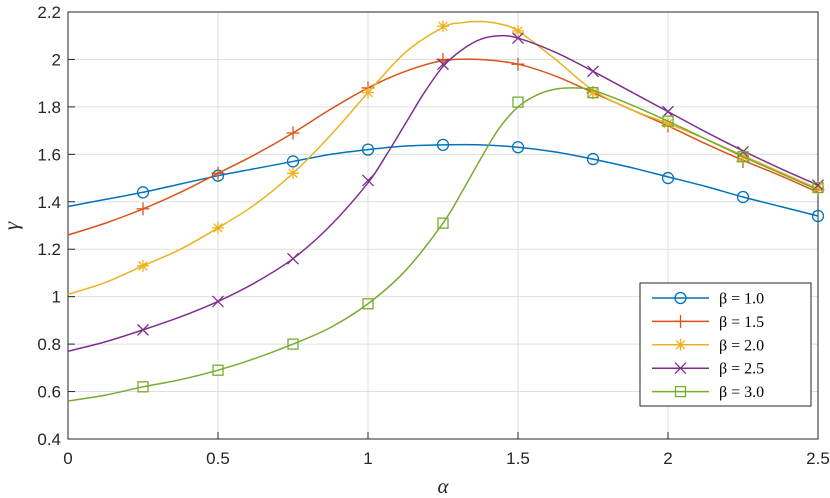 The width and height of the screenshot is (830, 498). I want to click on y-tick-label: 1.4, so click(49, 202).